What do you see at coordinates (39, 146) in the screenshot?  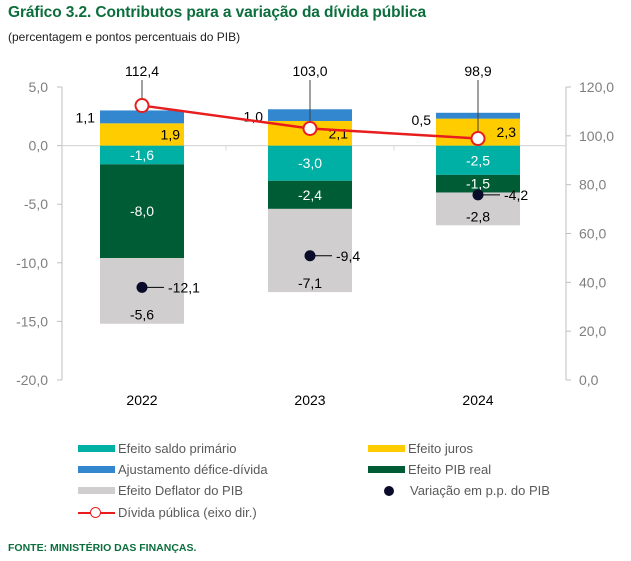 I see `left-axis-tick-label: 0,0` at bounding box center [39, 146].